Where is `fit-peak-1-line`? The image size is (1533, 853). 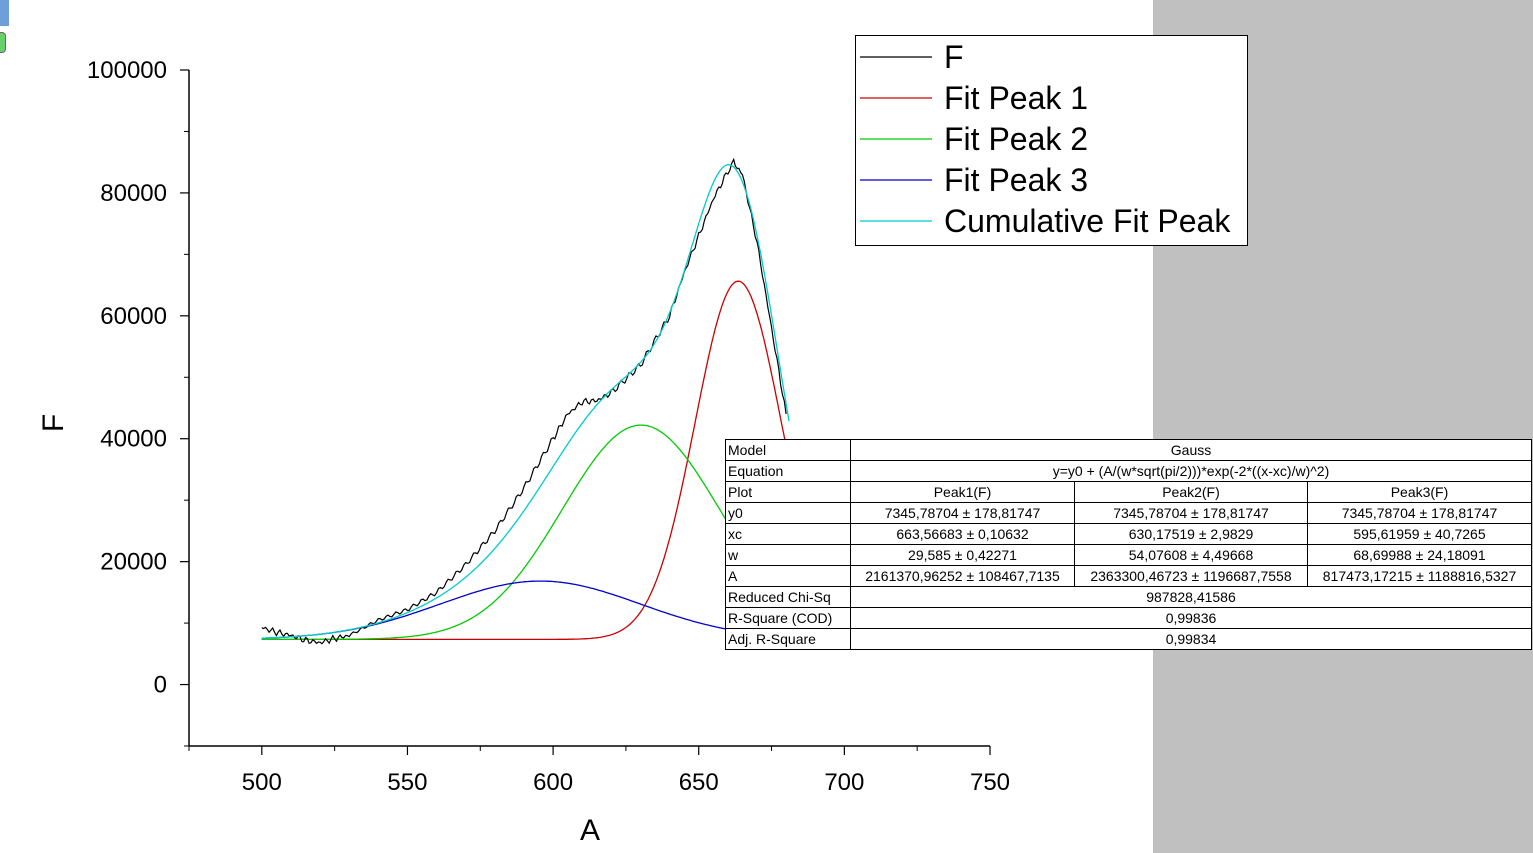 fit-peak-1-line is located at coordinates (525, 460).